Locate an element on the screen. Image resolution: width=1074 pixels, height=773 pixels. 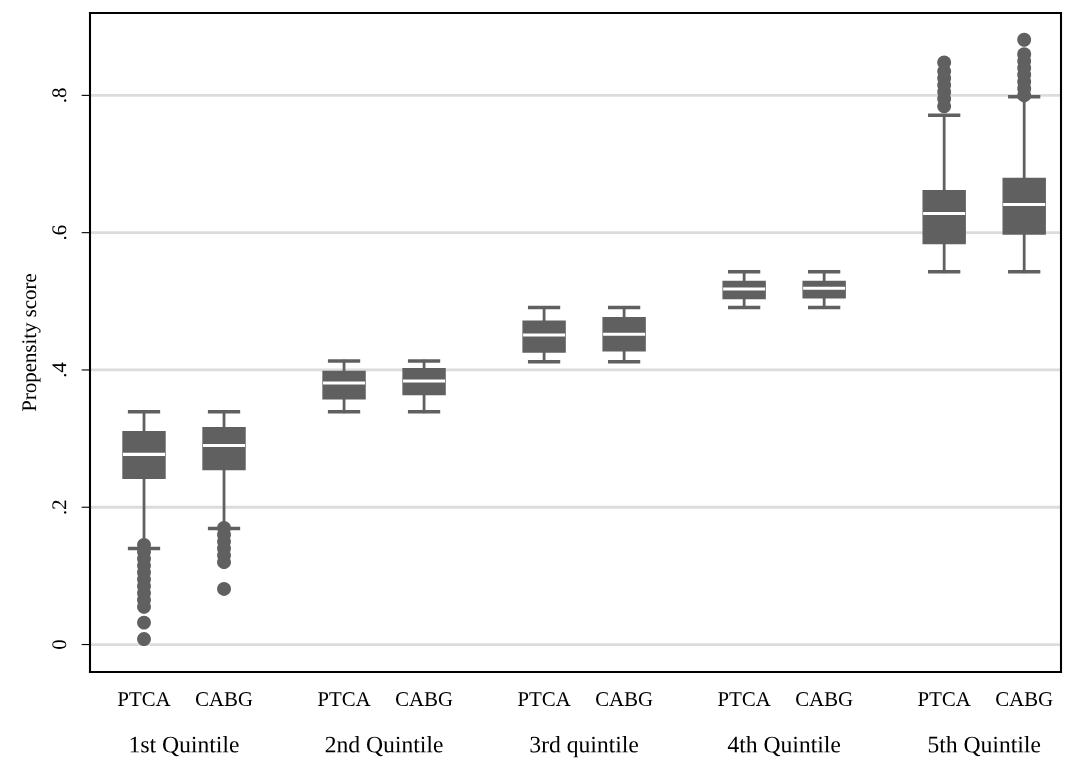
text: 5th Quintile is located at coordinates (984, 746).